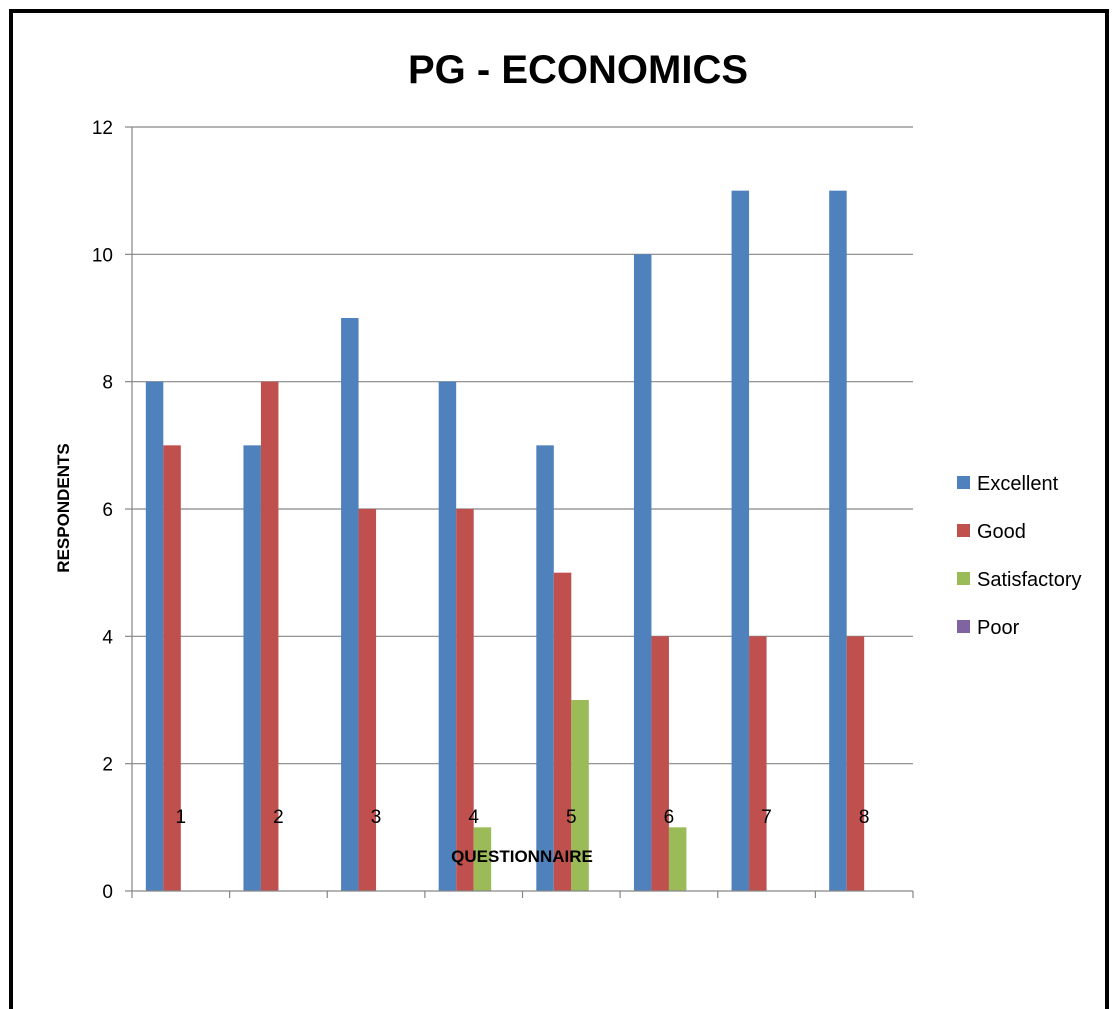 Image resolution: width=1118 pixels, height=1009 pixels. I want to click on y-tick-label: 6, so click(107, 510).